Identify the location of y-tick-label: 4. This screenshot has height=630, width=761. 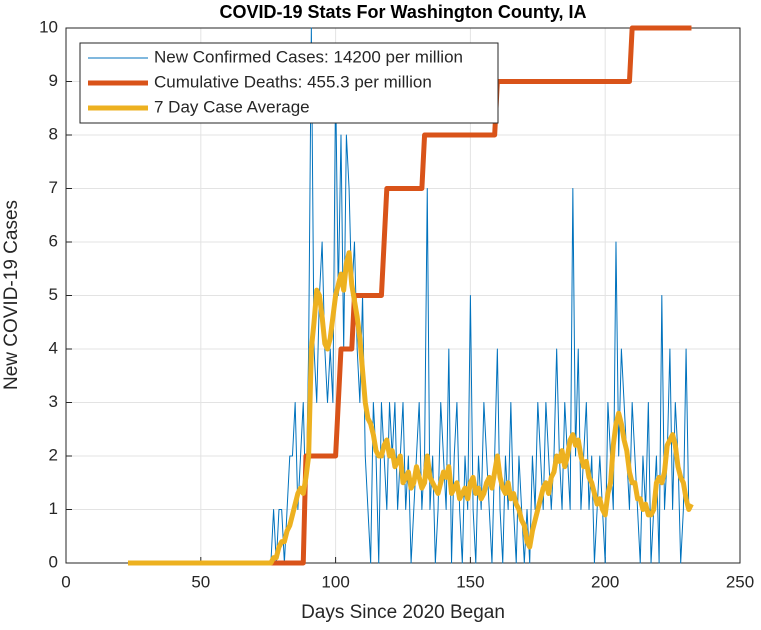
(53, 347).